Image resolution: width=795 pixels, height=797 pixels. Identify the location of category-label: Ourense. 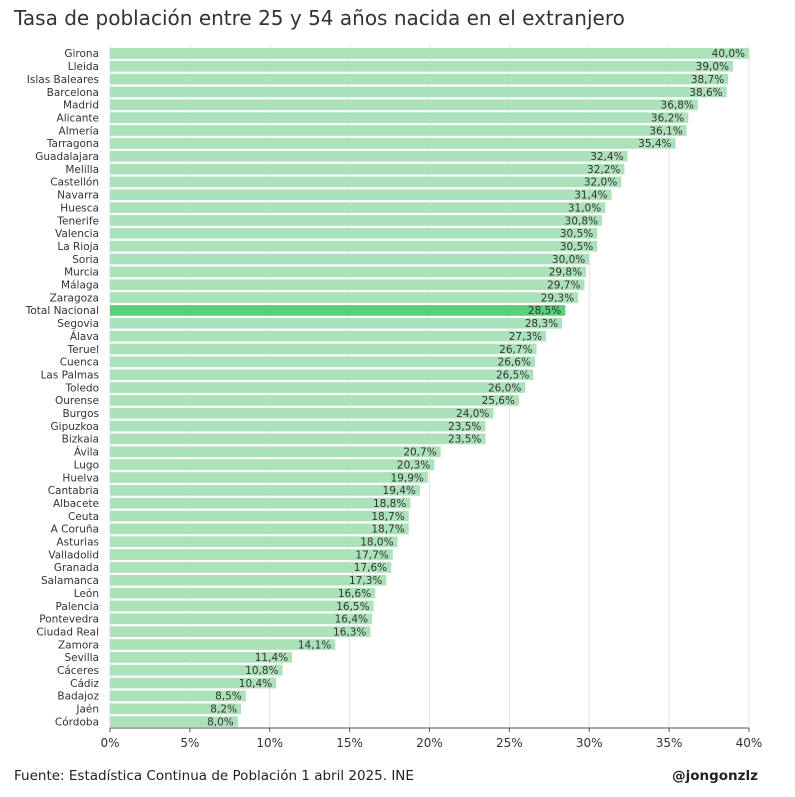
(77, 401).